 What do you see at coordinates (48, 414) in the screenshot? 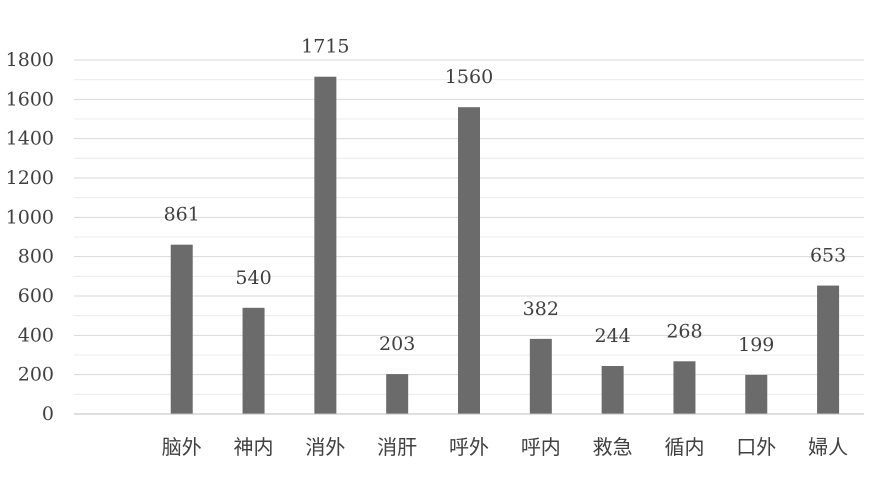
I see `y-tick-label: 0` at bounding box center [48, 414].